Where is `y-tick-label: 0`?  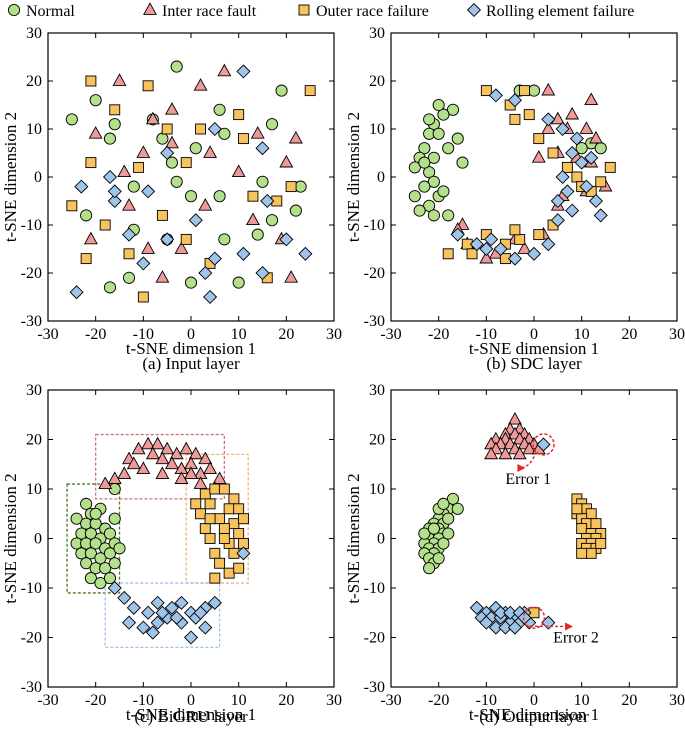
y-tick-label: 0 is located at coordinates (38, 539).